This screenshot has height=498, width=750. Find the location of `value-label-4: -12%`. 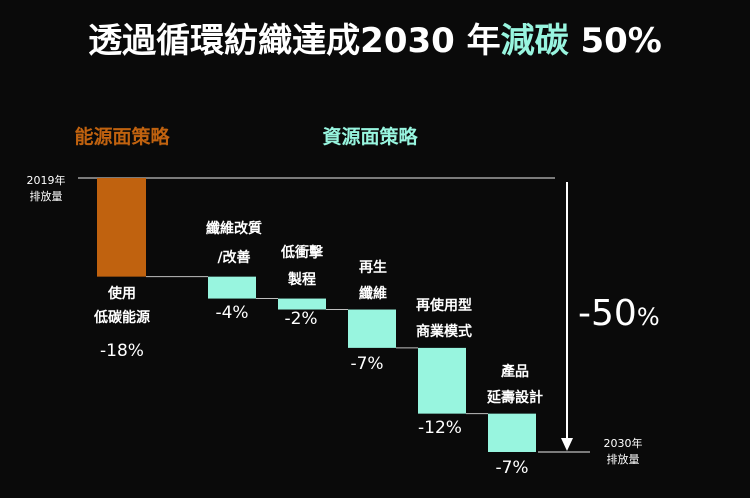

value-label-4: -12% is located at coordinates (440, 428).